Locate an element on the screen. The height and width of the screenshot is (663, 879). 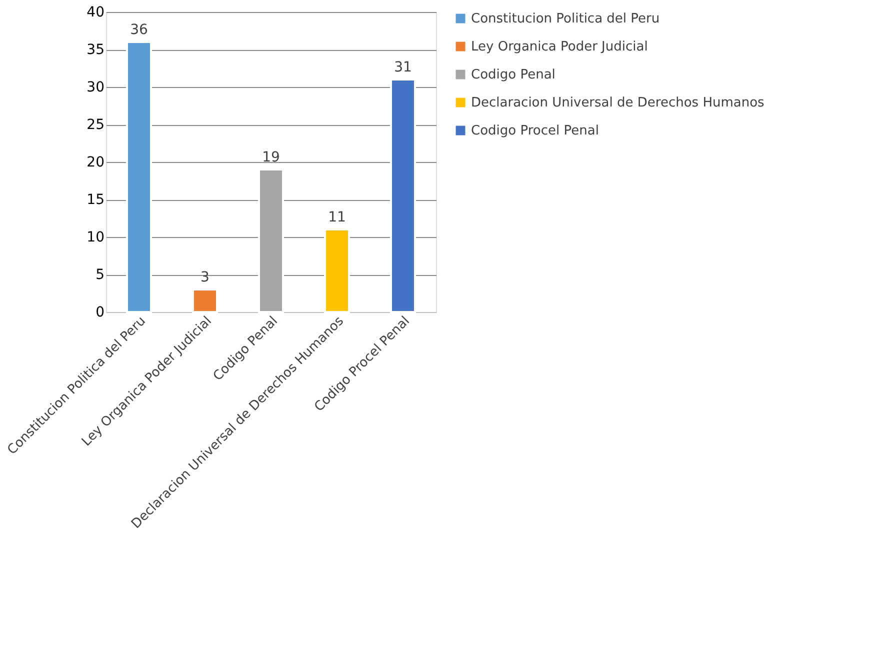
legend-label: Ley Organica Poder Judicial is located at coordinates (559, 47).